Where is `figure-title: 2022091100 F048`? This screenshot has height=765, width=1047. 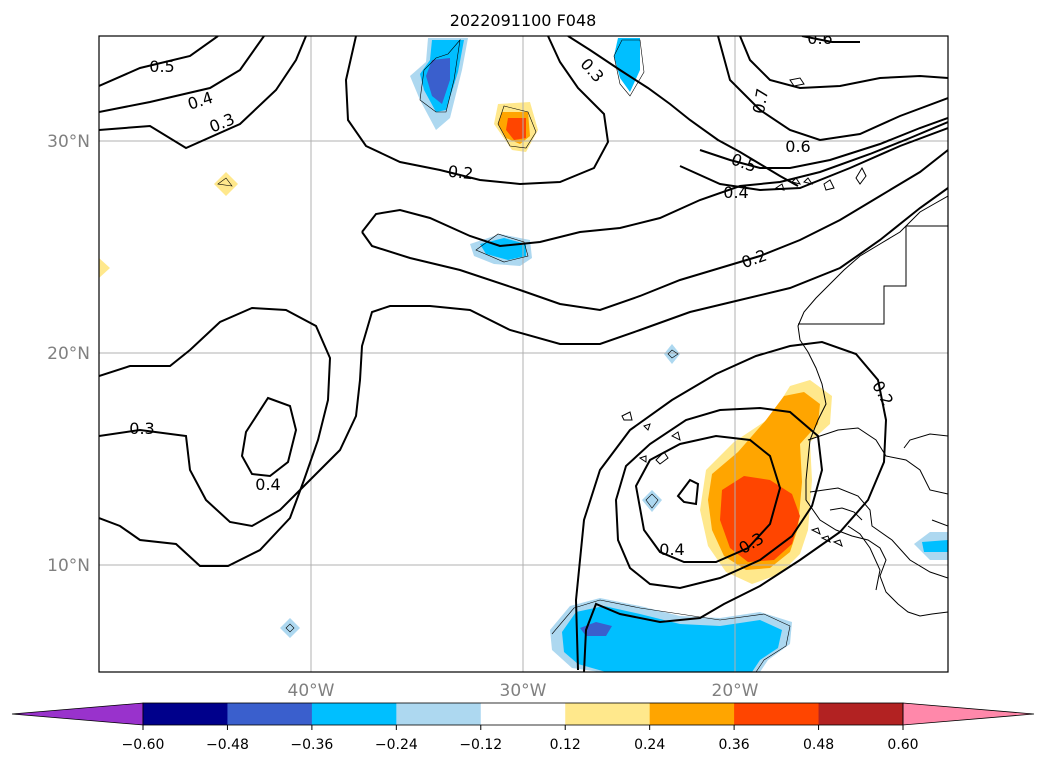
figure-title: 2022091100 F048 is located at coordinates (523, 20).